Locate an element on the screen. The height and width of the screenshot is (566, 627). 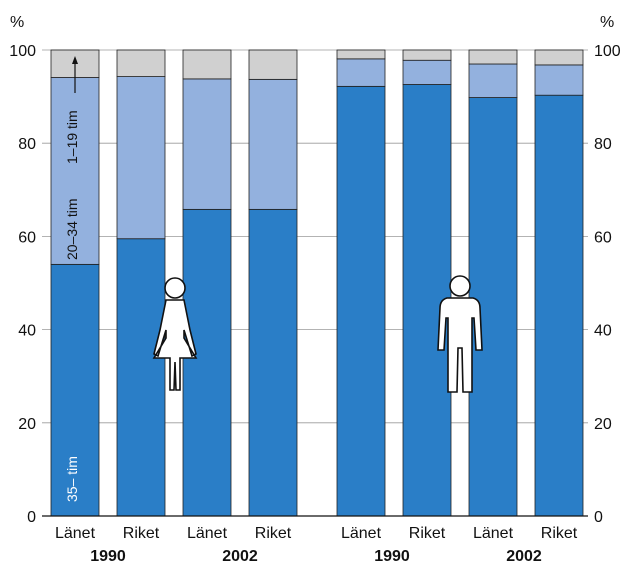
annotation-20-34-tim: 20–34 tim is located at coordinates (72, 229).